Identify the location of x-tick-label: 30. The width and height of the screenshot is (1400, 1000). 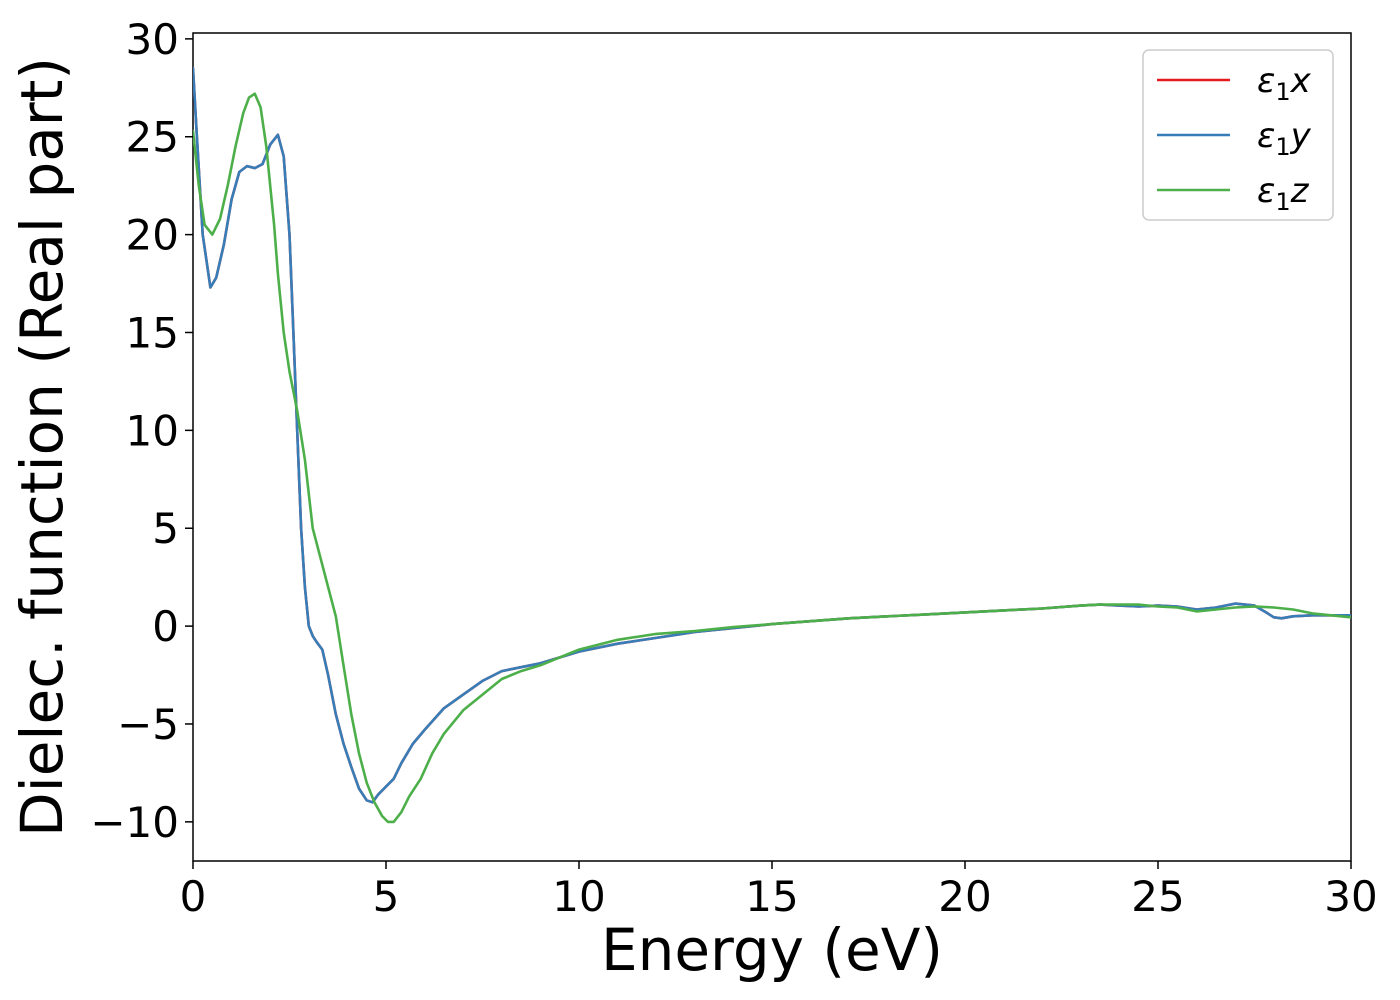
(1350, 896).